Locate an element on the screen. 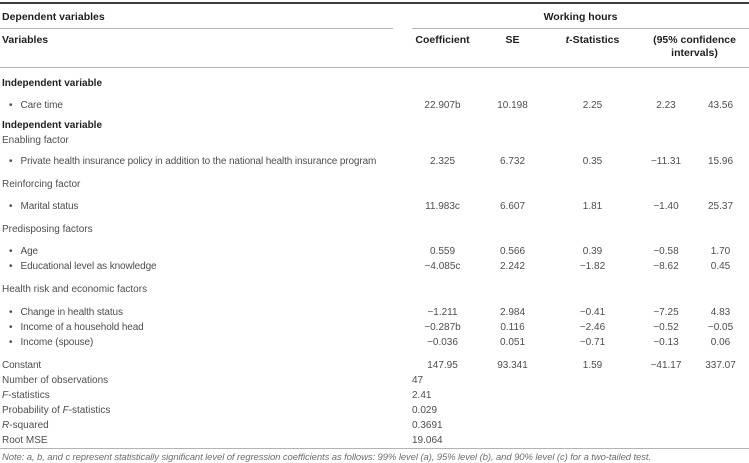  subsection-label: Predisposing factors is located at coordinates (47, 229).